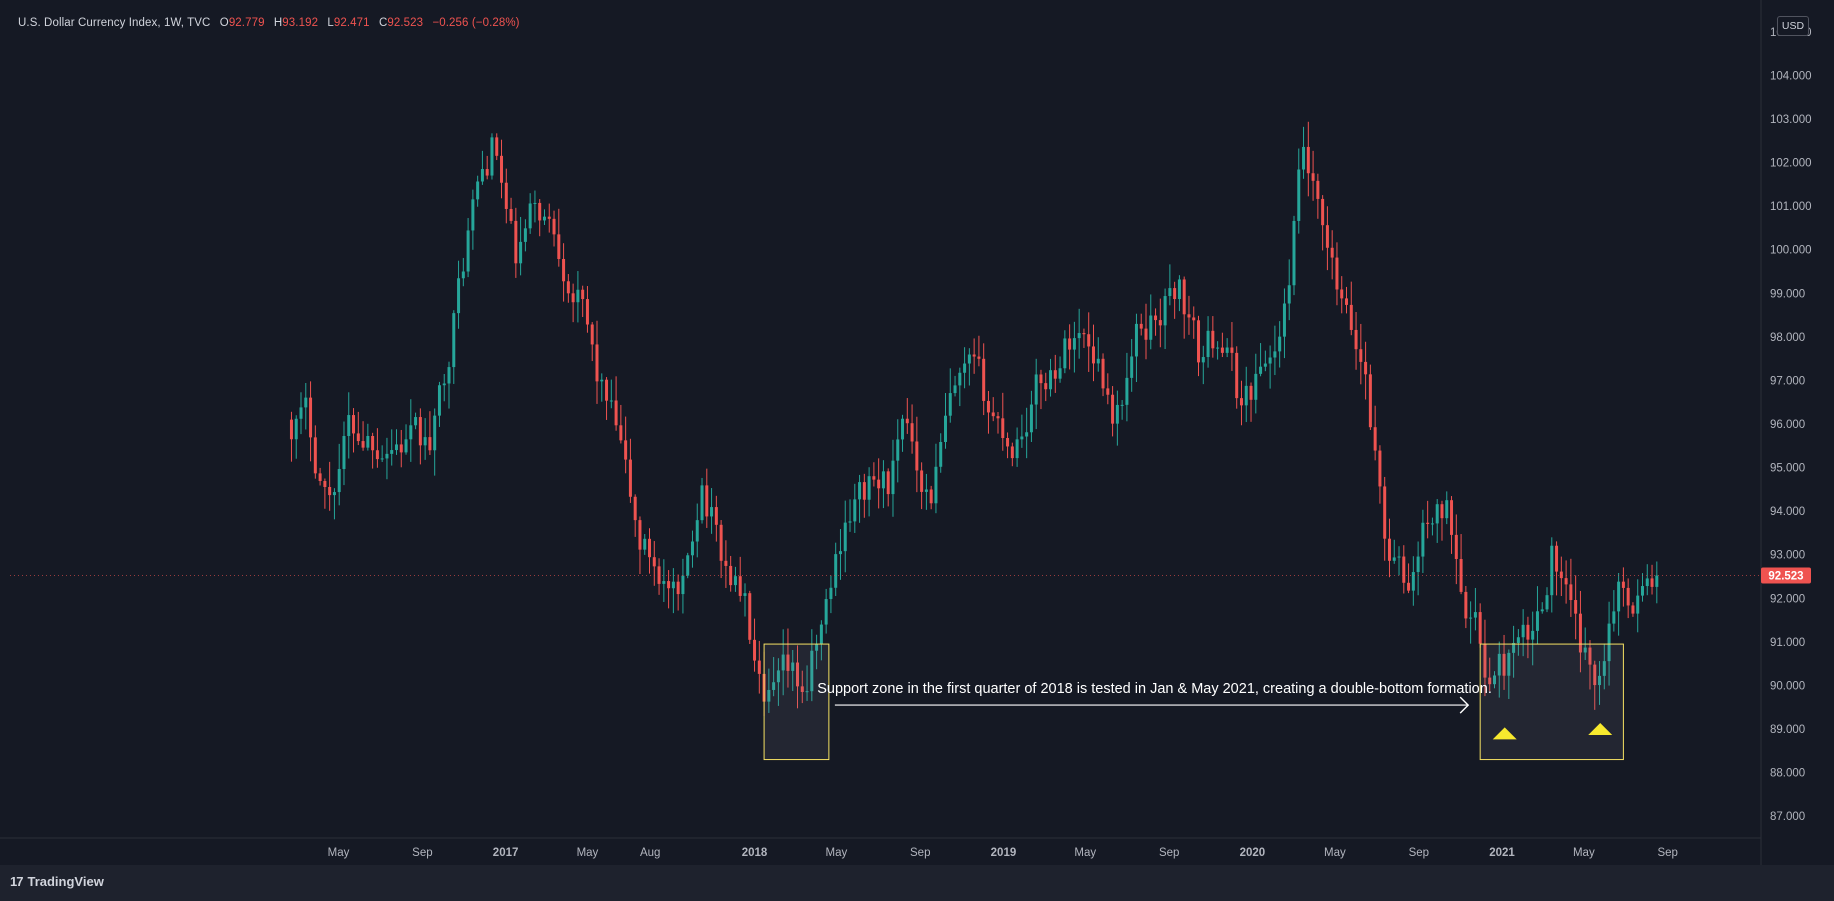  Describe the element at coordinates (330, 23) in the screenshot. I see `low-label: L` at that location.